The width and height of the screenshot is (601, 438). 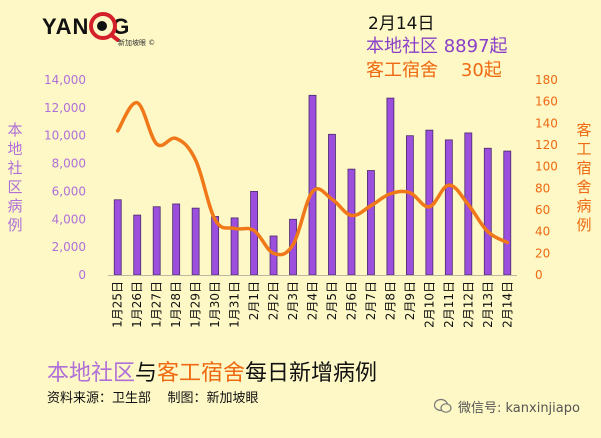 I want to click on wechat-id: 微信号: kanxinjiapo, so click(x=519, y=408).